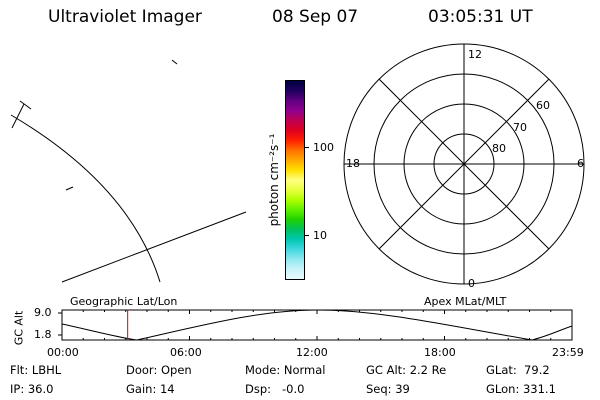  Describe the element at coordinates (315, 17) in the screenshot. I see `date-label: 08 Sep 07` at that location.